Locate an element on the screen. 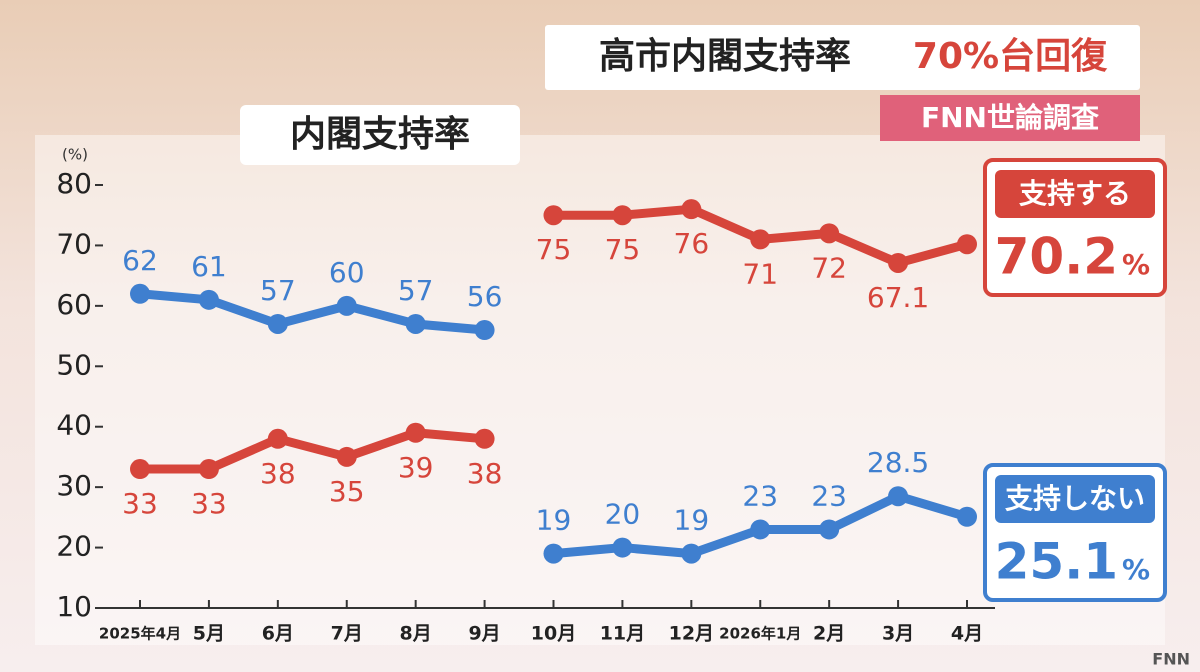 Image resolution: width=1200 pixels, height=672 pixels. data-label: 61 is located at coordinates (209, 266).